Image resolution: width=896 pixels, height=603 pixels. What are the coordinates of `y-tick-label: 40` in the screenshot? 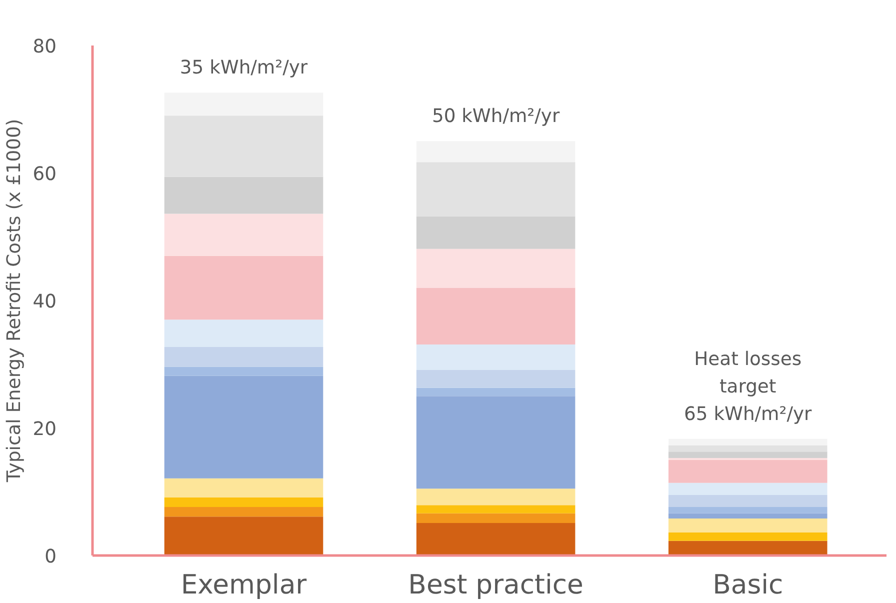 It's located at (44, 302).